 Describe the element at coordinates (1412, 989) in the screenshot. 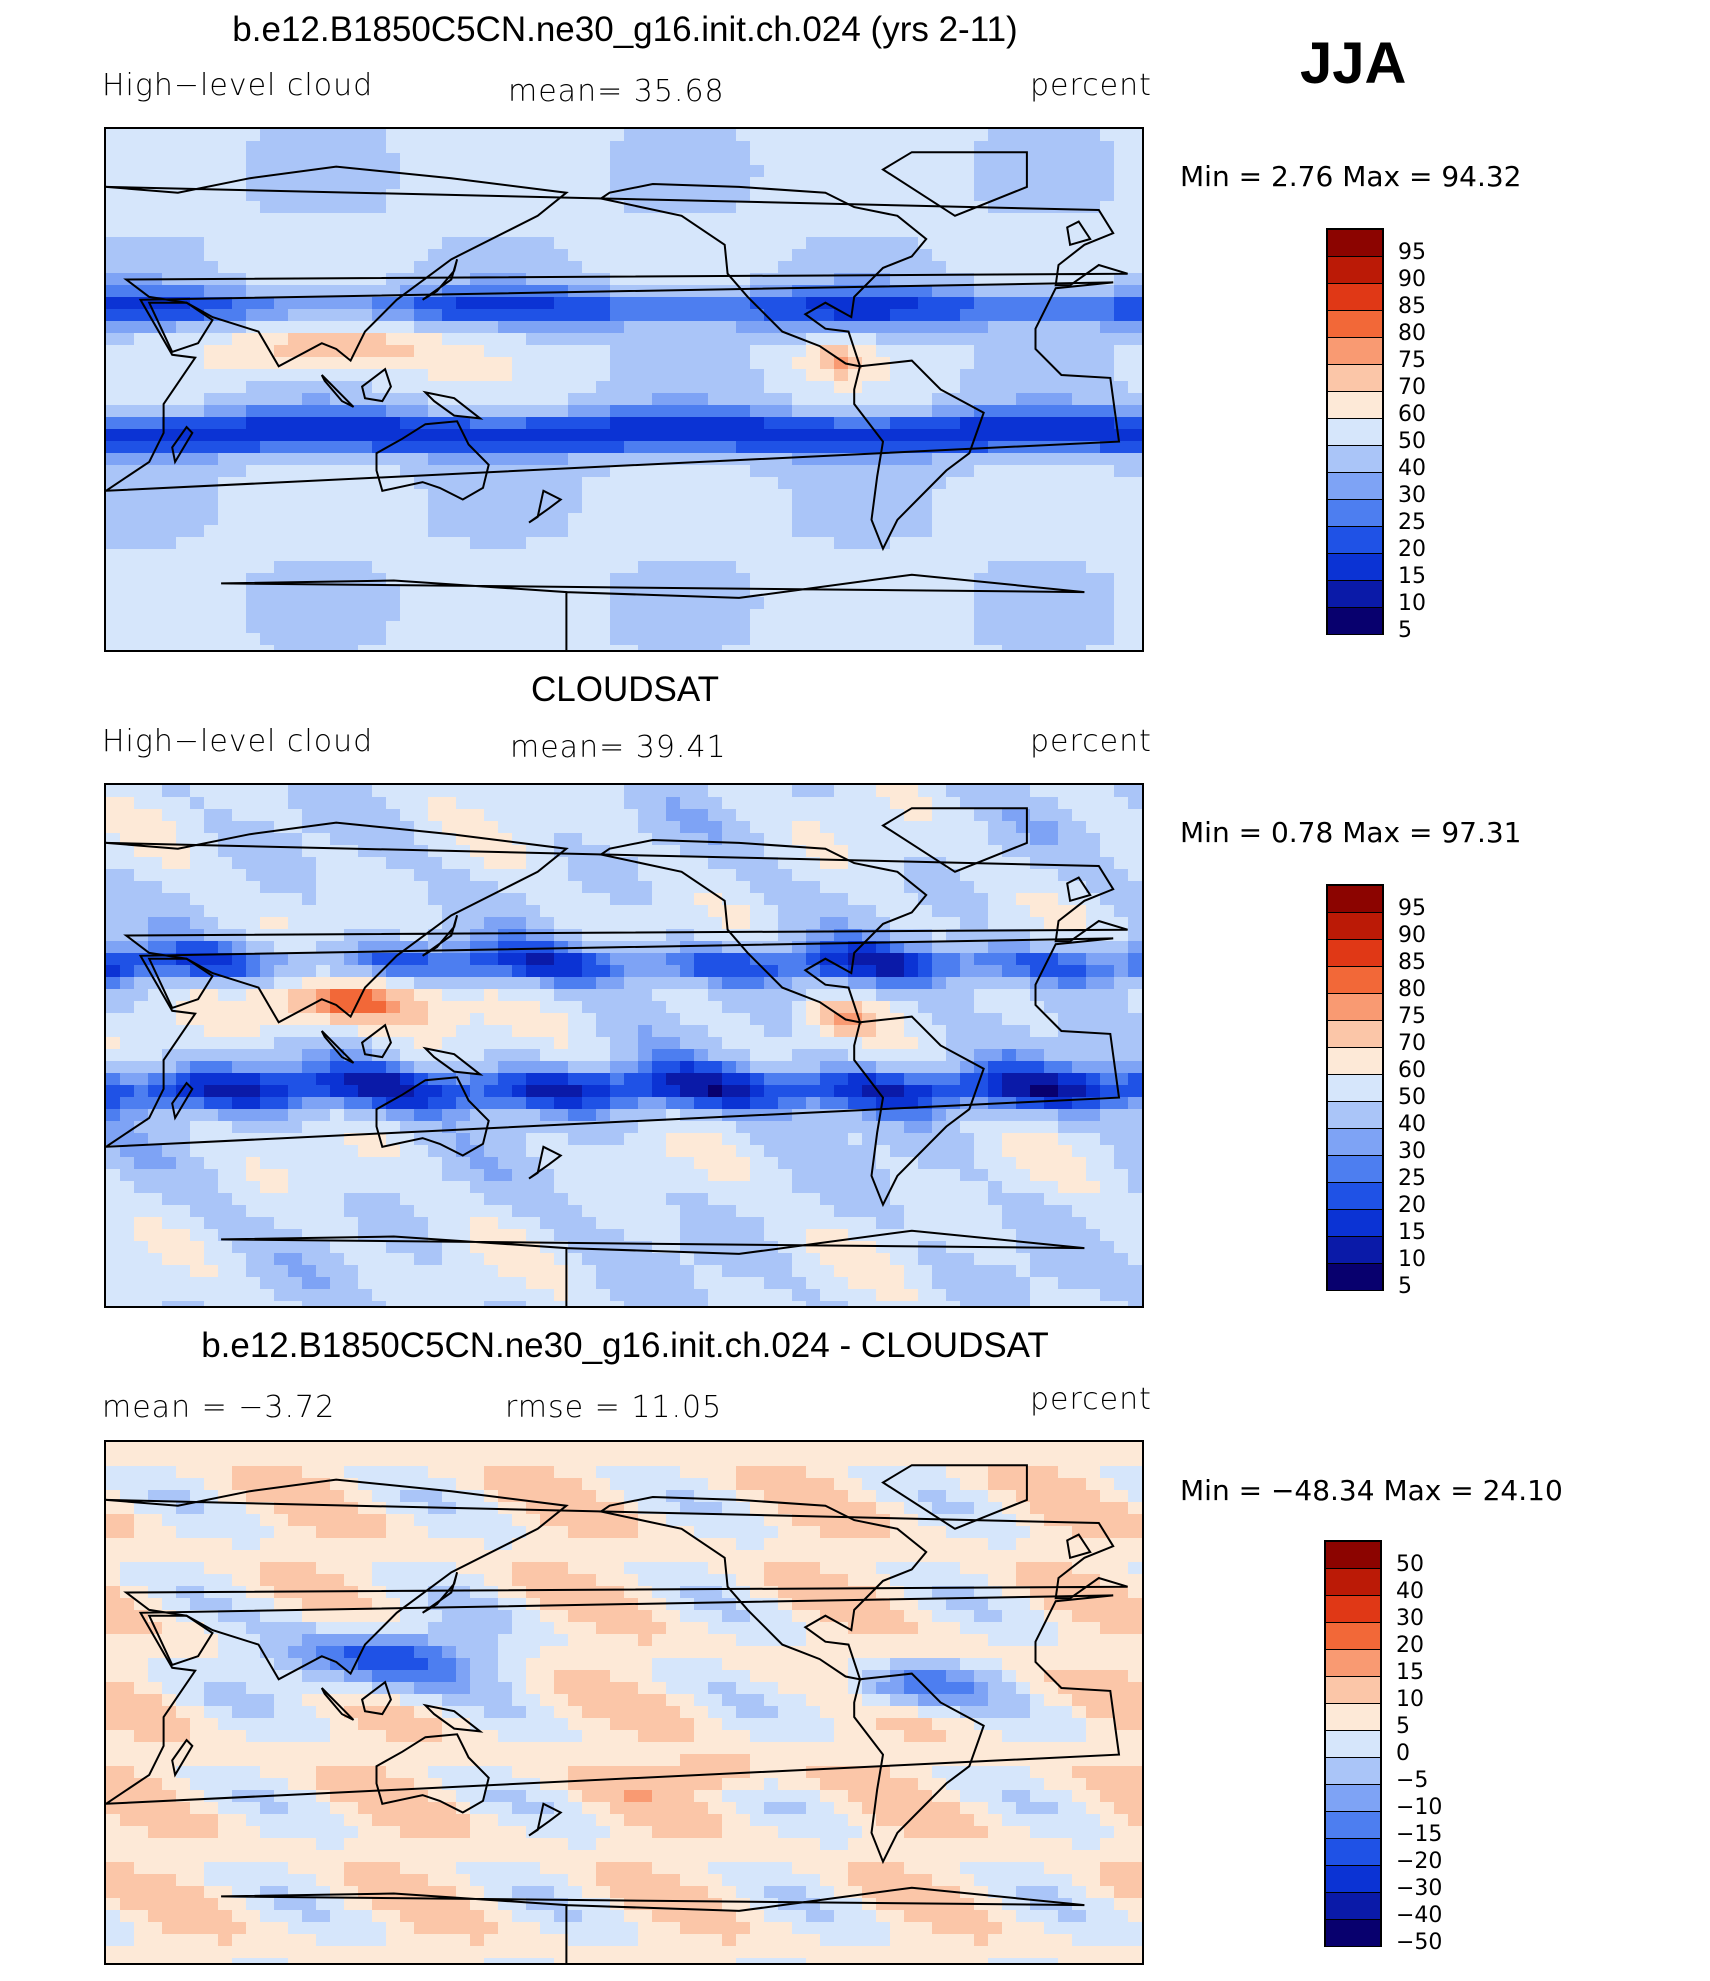

I see `colorbar-tick-label: 80` at that location.